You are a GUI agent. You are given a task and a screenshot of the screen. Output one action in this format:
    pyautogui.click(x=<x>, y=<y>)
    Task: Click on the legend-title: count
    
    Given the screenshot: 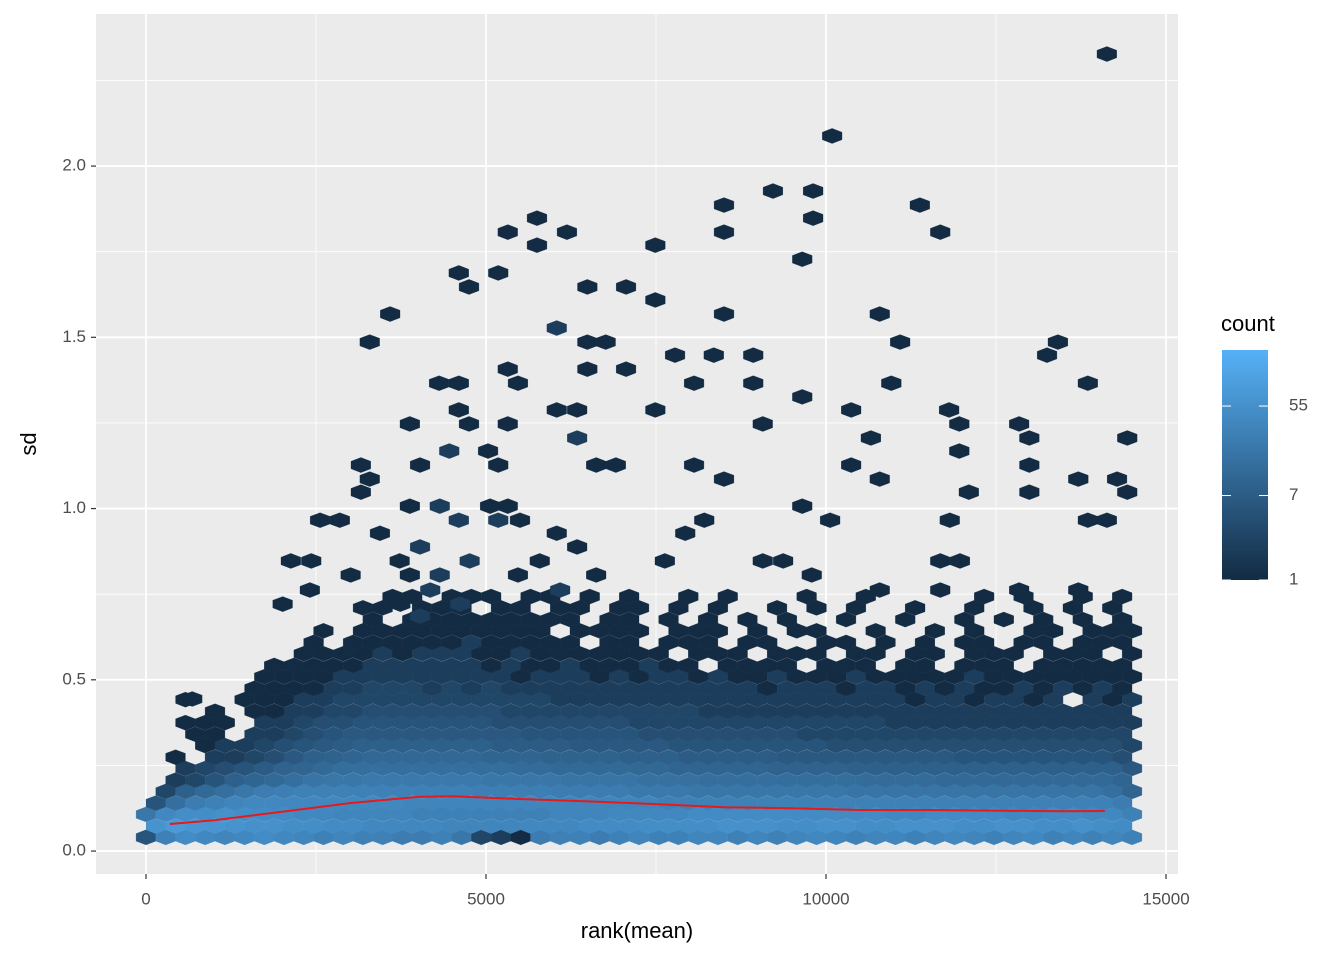 What is the action you would take?
    pyautogui.click(x=1248, y=323)
    